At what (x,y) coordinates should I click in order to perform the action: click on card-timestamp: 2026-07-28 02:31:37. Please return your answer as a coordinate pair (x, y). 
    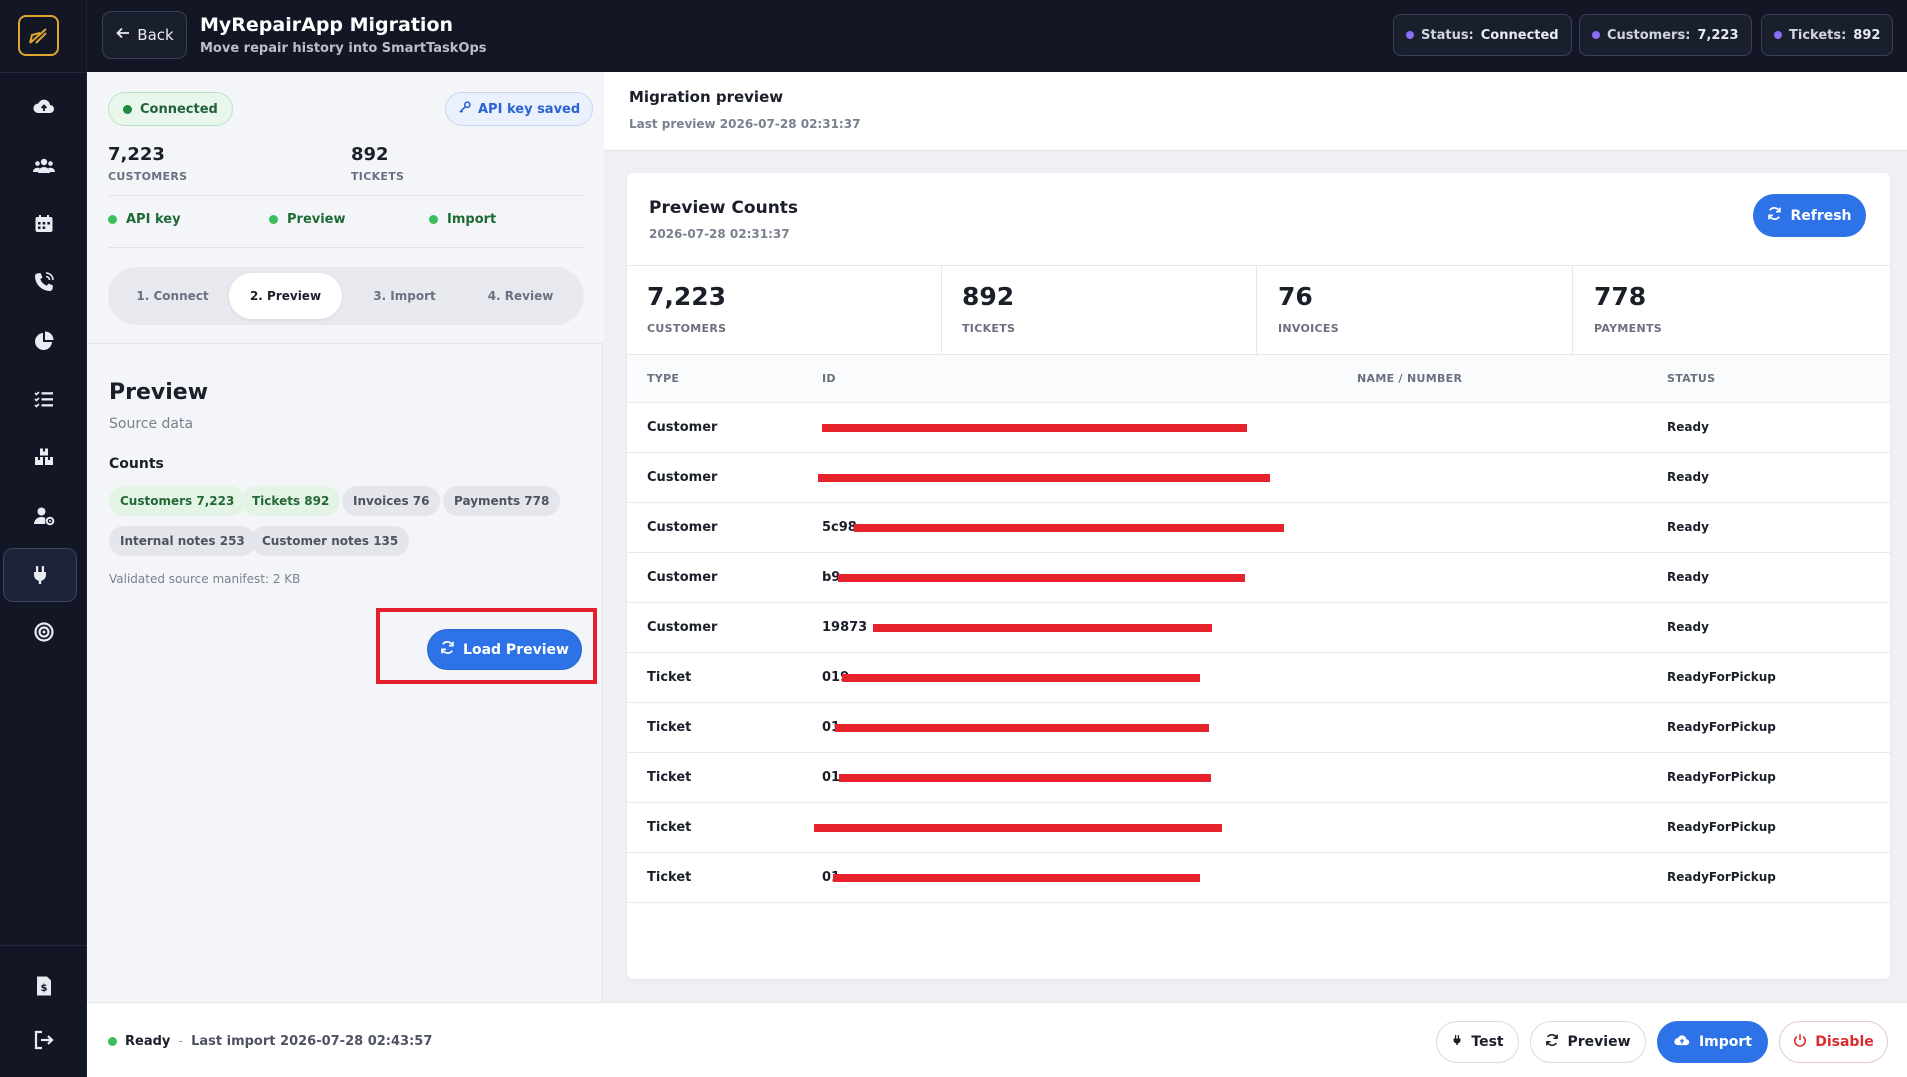
    Looking at the image, I should click on (719, 234).